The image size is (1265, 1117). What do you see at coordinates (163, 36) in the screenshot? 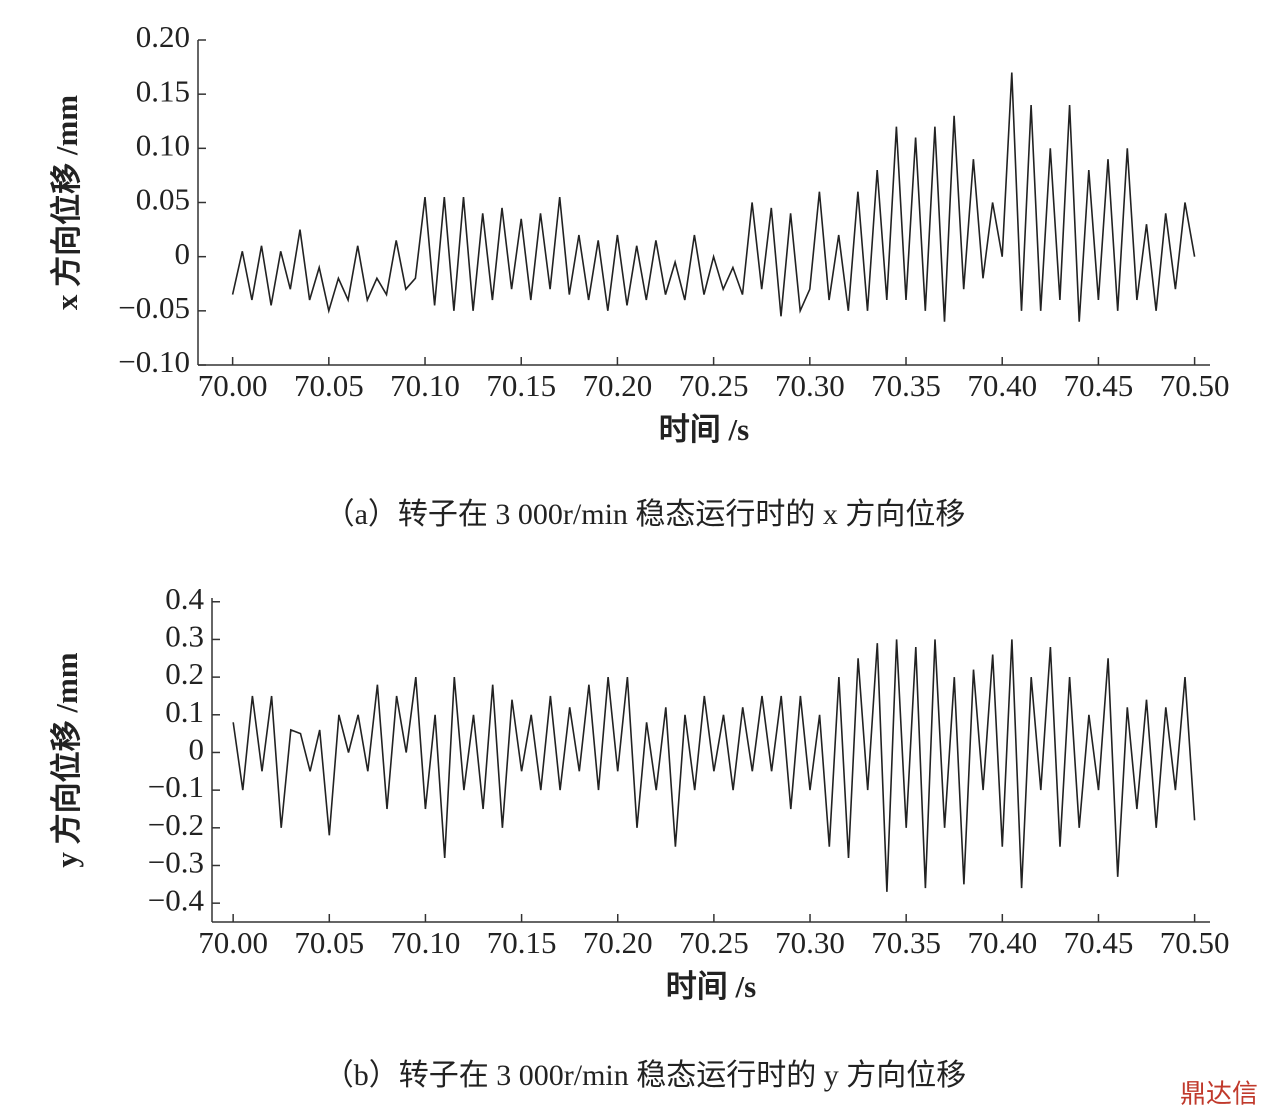
I see `y-tick-label: 0.20` at bounding box center [163, 36].